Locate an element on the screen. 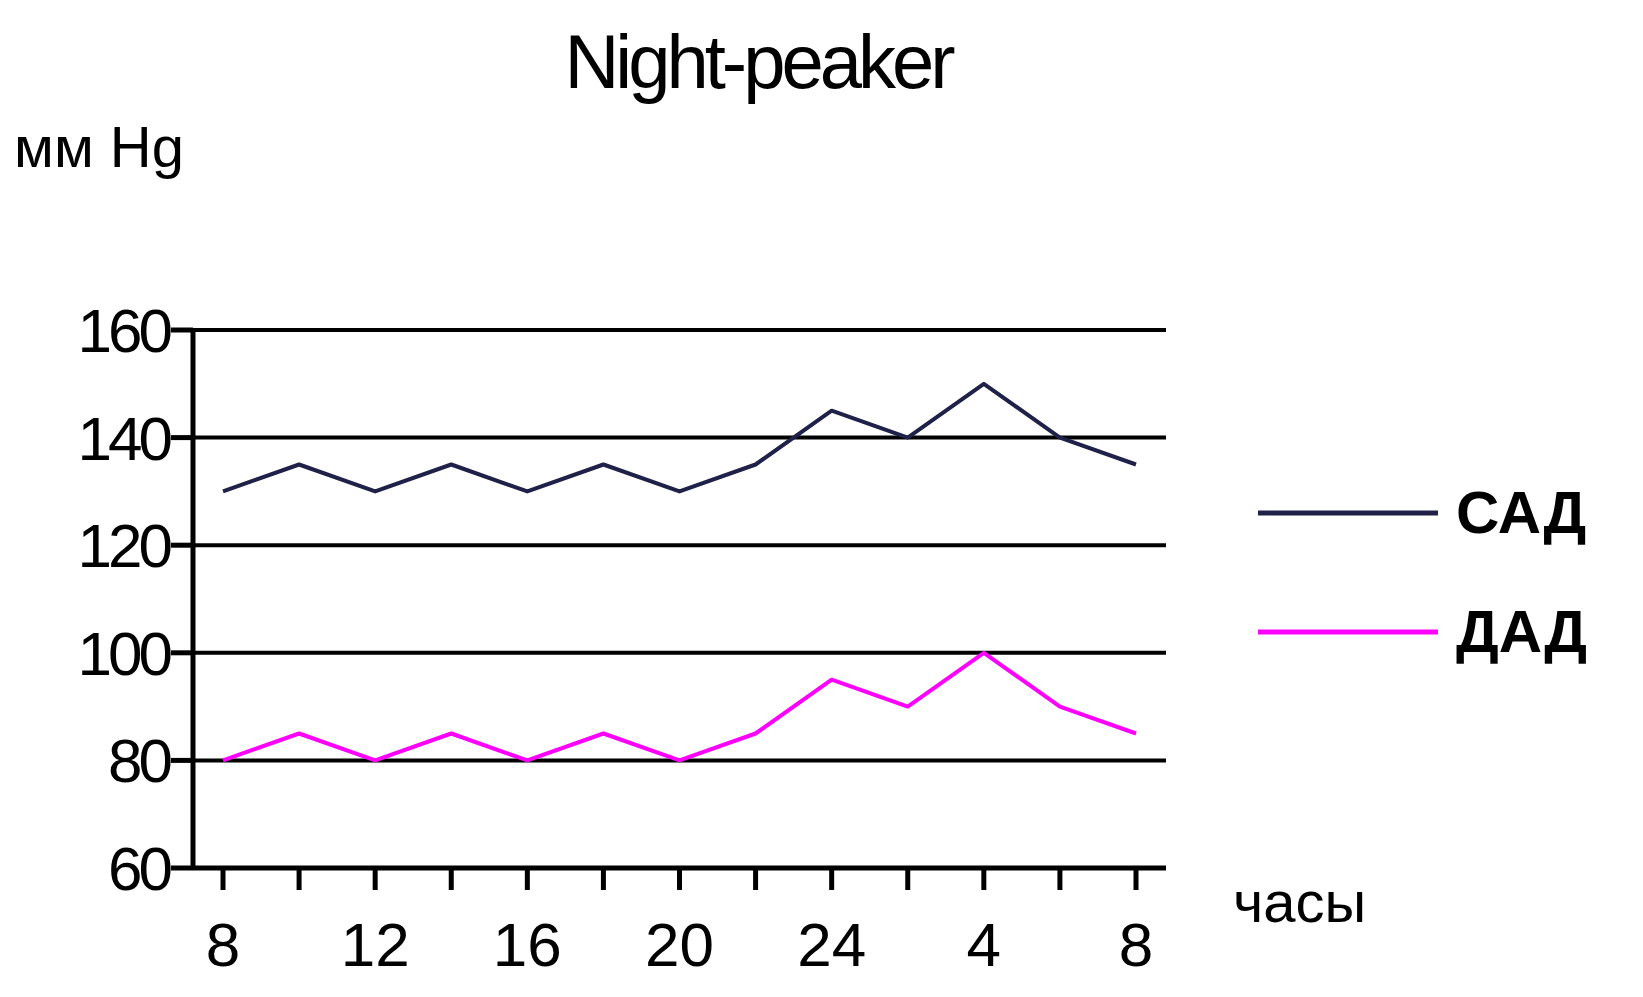 This screenshot has width=1643, height=997. legend-label: САД is located at coordinates (1521, 512).